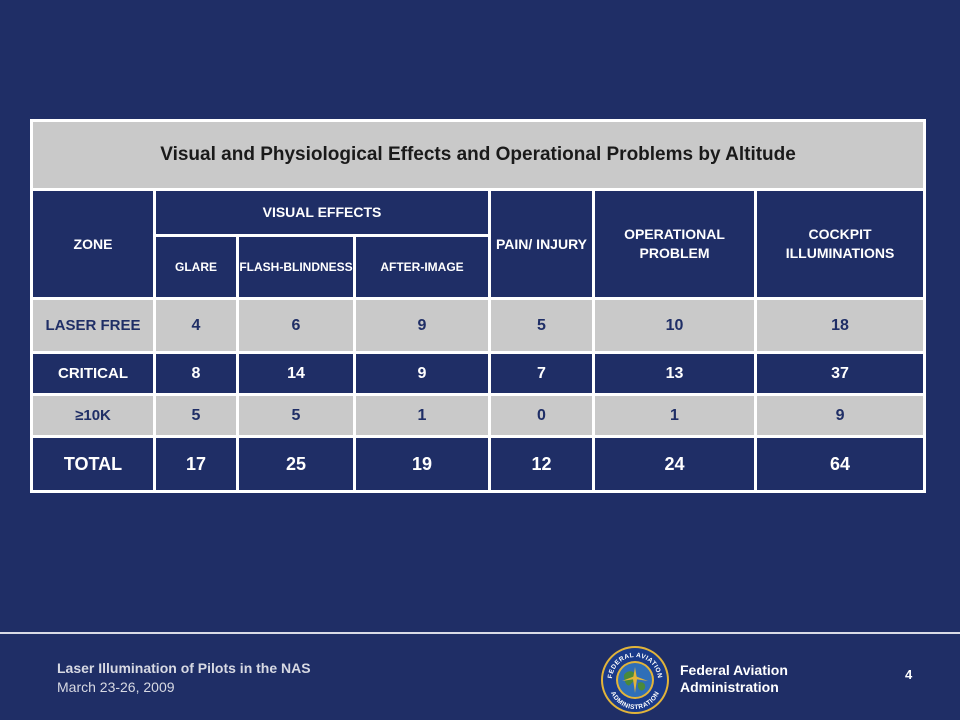  I want to click on presentation-date: March 23-26, 2009, so click(116, 687).